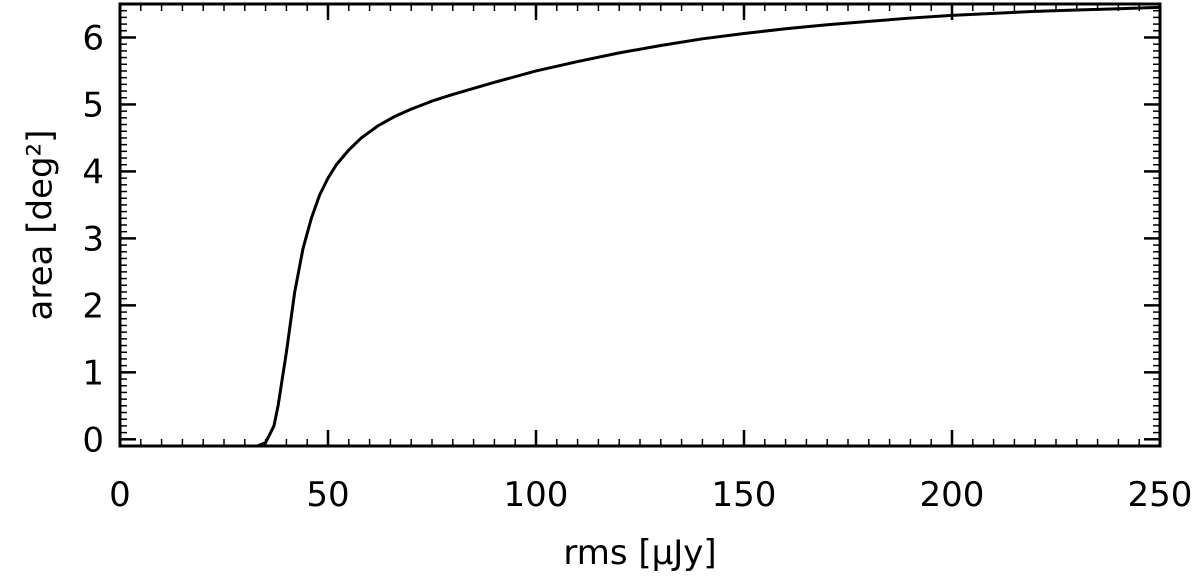 Image resolution: width=1200 pixels, height=579 pixels. Describe the element at coordinates (744, 495) in the screenshot. I see `x-tick-label: 150` at that location.